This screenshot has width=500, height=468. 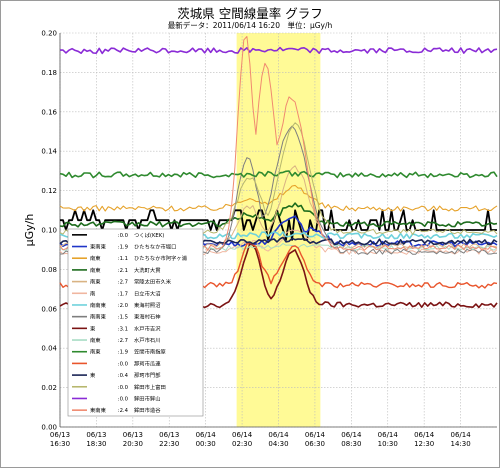 I want to click on chart-subtitle: 最新データ：2011/06/14 16:20 単位：μGy/h, so click(x=250, y=25).